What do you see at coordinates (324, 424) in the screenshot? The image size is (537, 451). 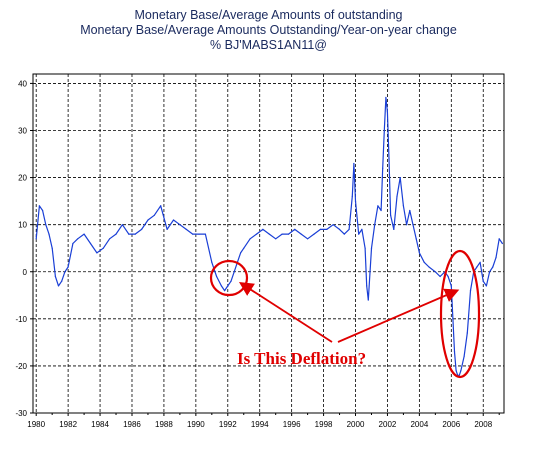 I see `x-tick-label: 1998` at bounding box center [324, 424].